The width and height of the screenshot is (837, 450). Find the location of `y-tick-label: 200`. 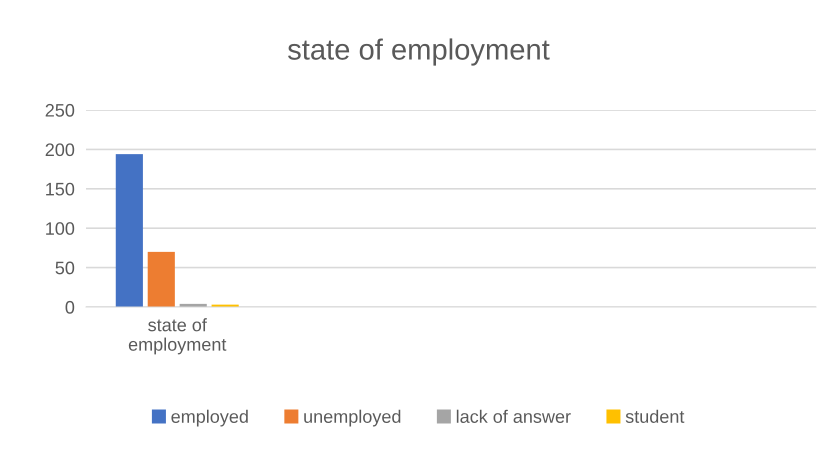

y-tick-label: 200 is located at coordinates (60, 149).